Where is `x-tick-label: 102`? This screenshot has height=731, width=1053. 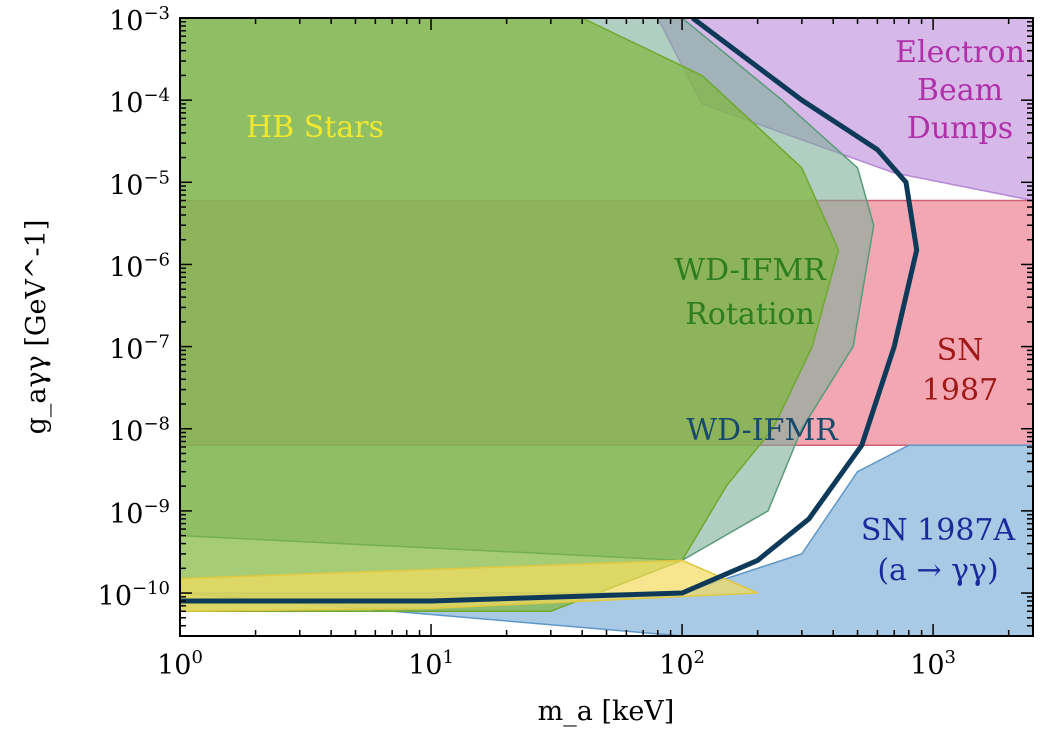
x-tick-label: 102 is located at coordinates (682, 664).